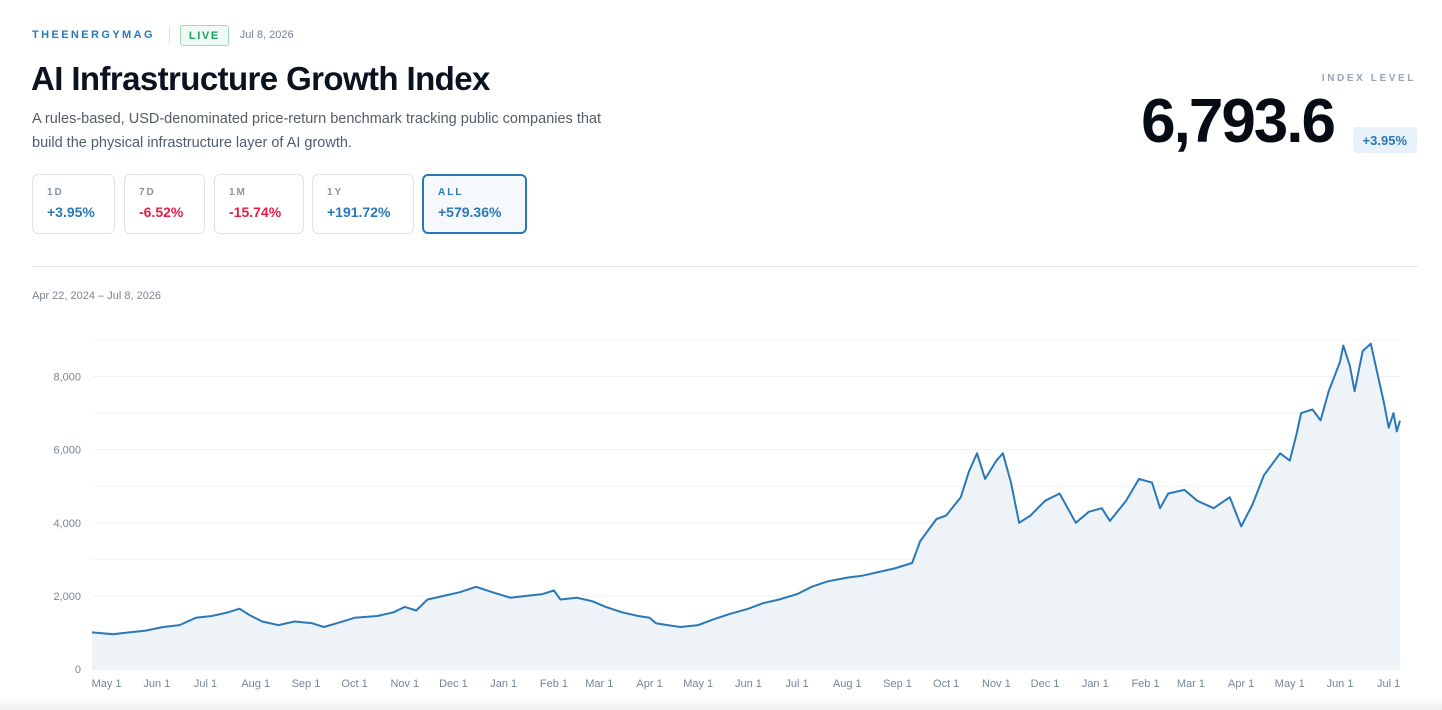 This screenshot has width=1442, height=710. I want to click on y-tick-label: 4,000, so click(67, 524).